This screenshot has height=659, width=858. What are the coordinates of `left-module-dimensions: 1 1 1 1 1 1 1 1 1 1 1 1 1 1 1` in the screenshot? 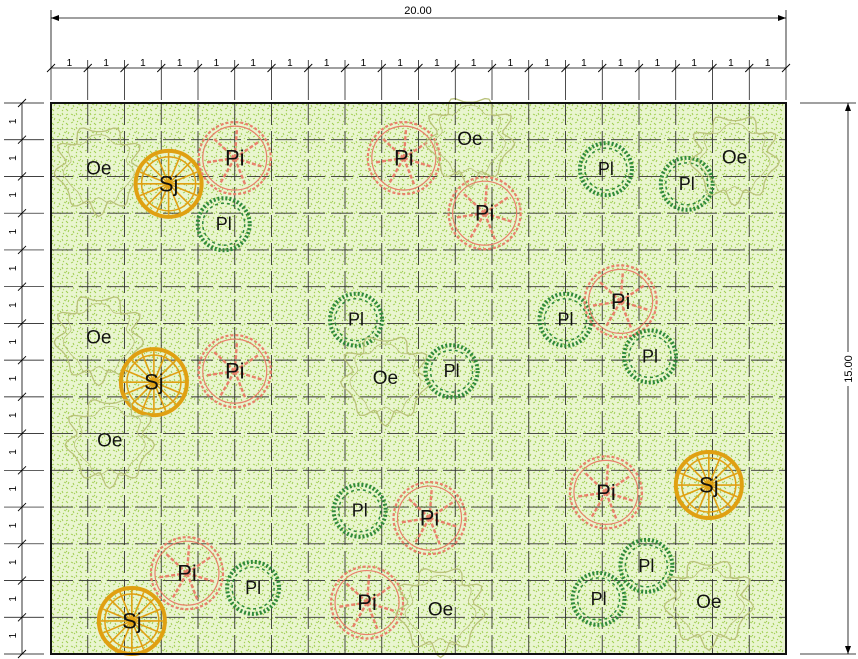 It's located at (24, 378).